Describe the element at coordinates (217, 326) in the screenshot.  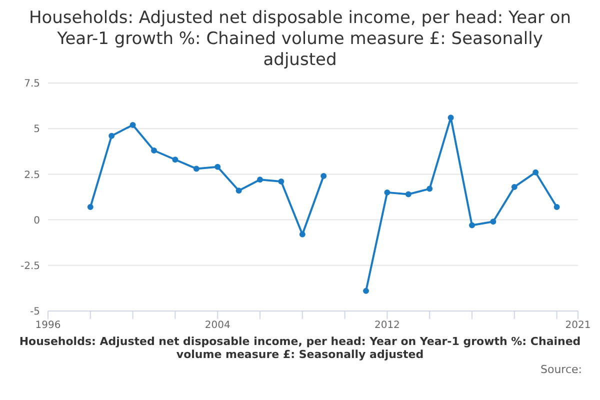
I see `x-tick-label: 2004` at that location.